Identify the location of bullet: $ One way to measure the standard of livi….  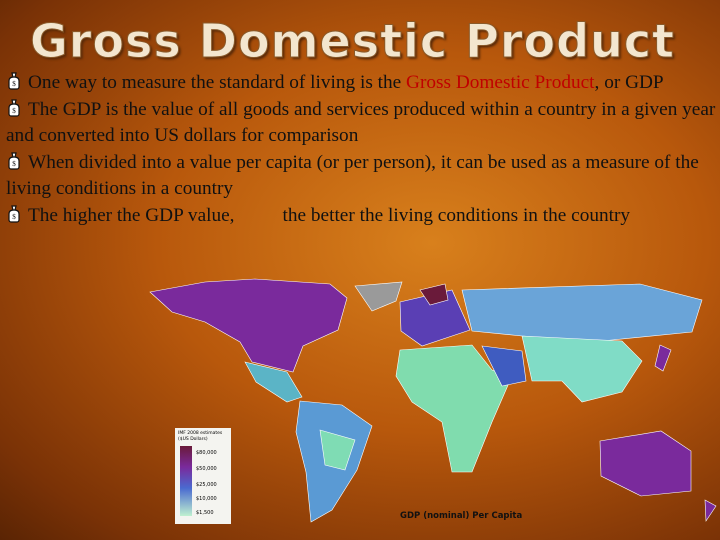
(363, 83).